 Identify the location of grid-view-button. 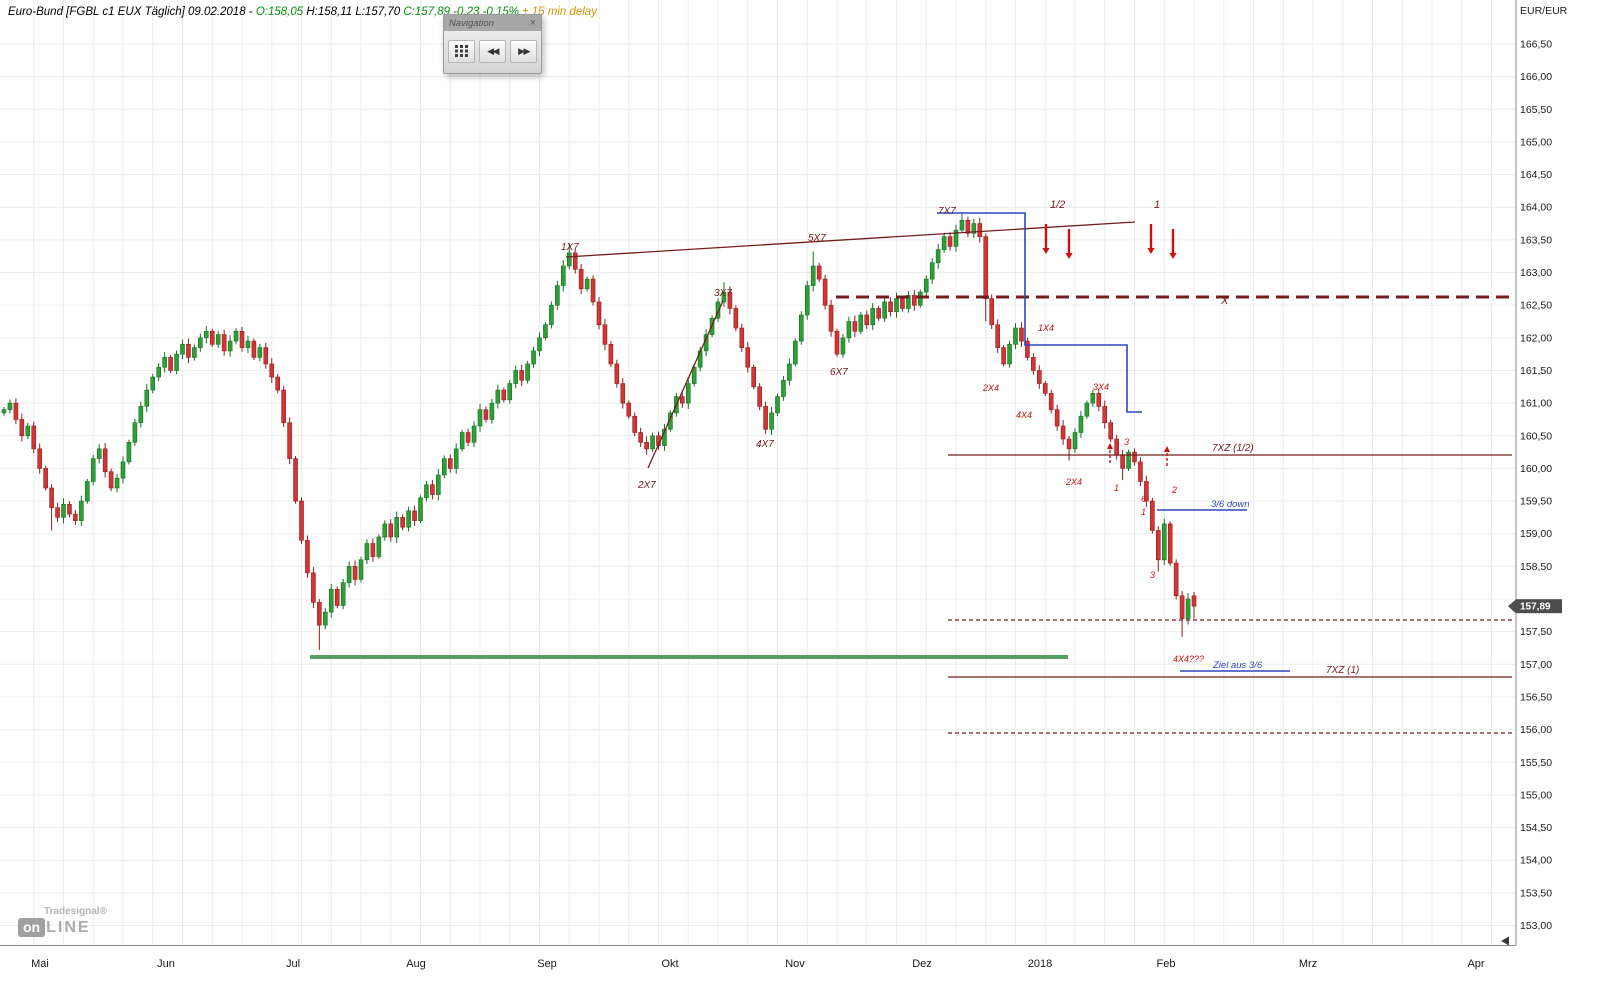
(461, 51).